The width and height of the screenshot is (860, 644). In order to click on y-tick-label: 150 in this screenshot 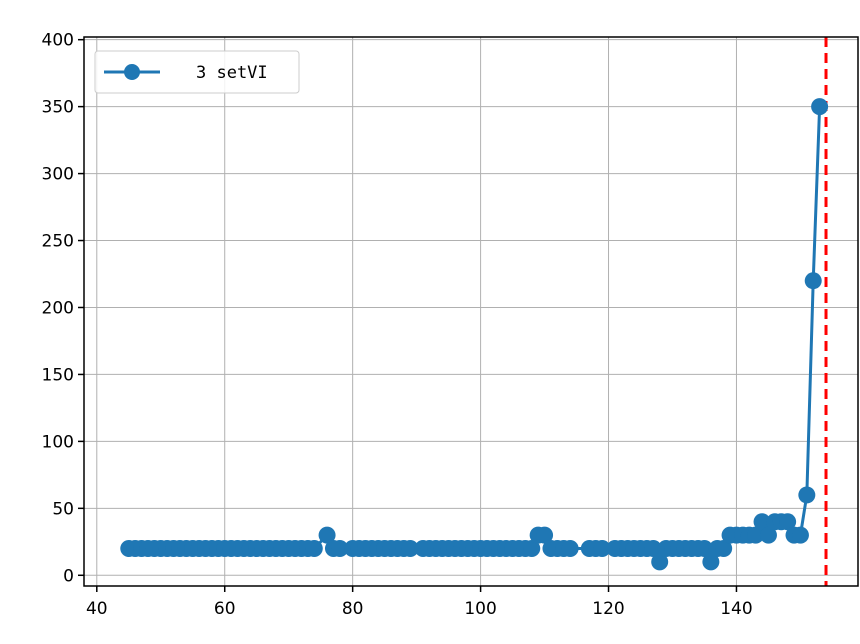, I will do `click(58, 375)`.